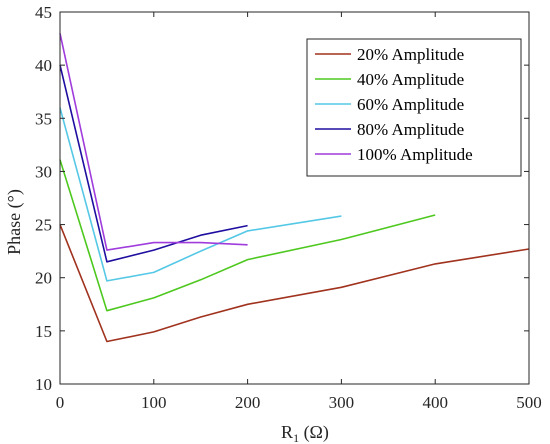 This screenshot has width=550, height=444. What do you see at coordinates (43, 225) in the screenshot?
I see `y-tick-label: 25` at bounding box center [43, 225].